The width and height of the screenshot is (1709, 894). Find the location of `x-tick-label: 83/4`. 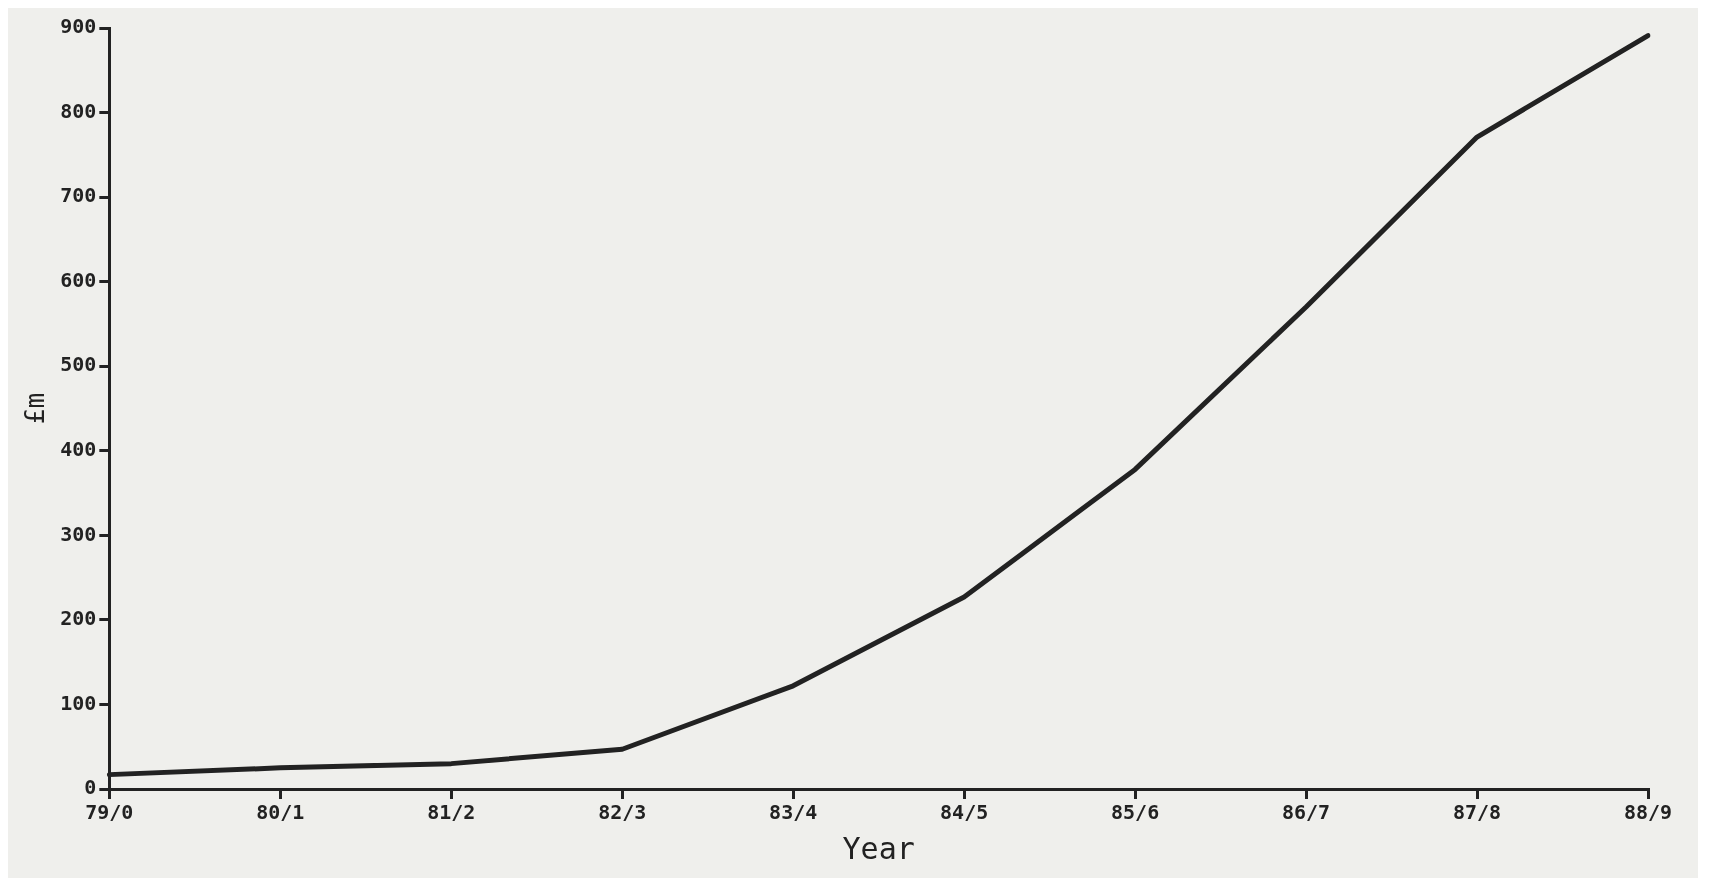

x-tick-label: 83/4 is located at coordinates (793, 812).